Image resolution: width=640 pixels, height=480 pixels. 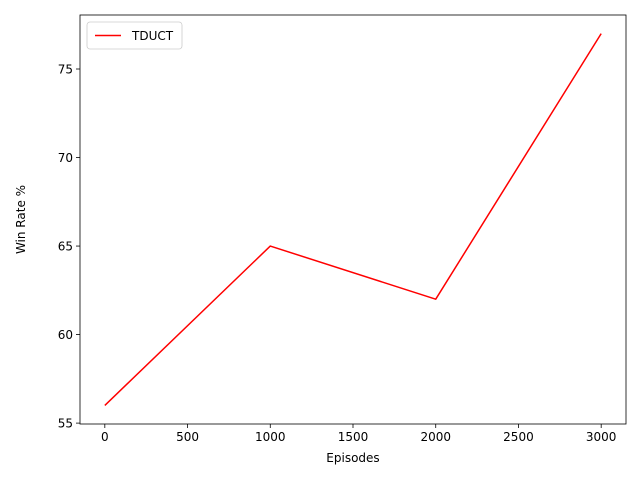 What do you see at coordinates (518, 437) in the screenshot?
I see `x-tick-label: 2500` at bounding box center [518, 437].